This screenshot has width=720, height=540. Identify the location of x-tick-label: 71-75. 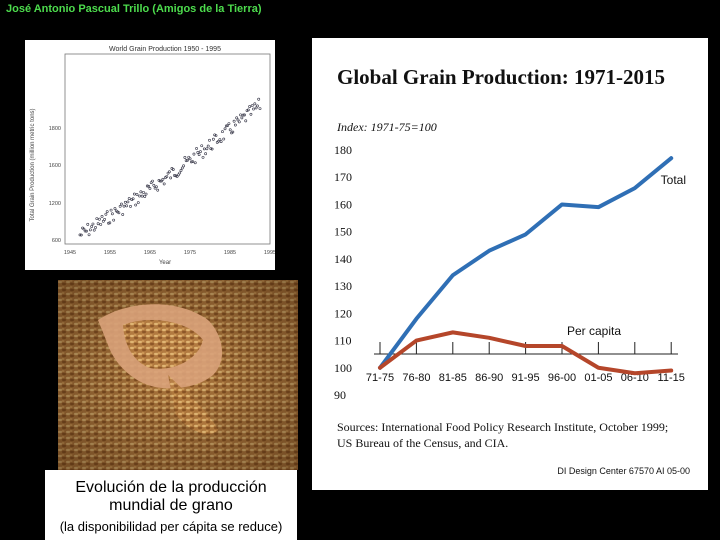
(380, 378).